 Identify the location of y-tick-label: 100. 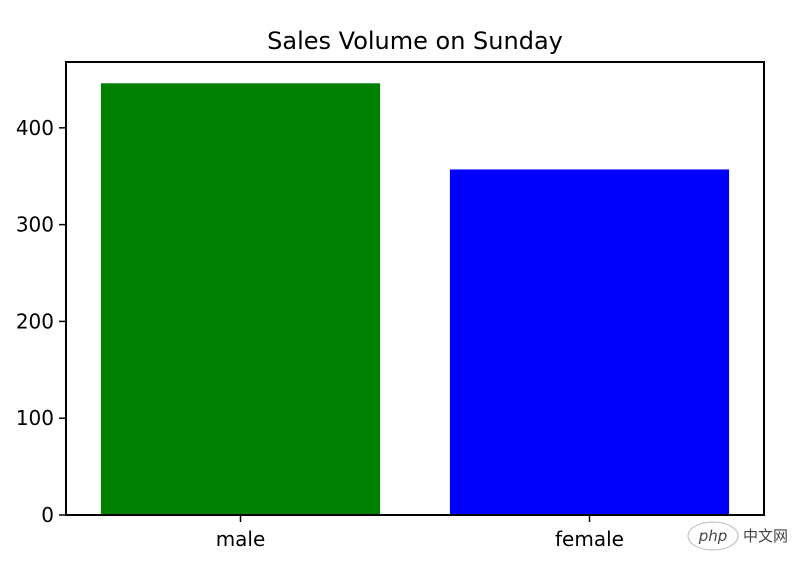
(35, 418).